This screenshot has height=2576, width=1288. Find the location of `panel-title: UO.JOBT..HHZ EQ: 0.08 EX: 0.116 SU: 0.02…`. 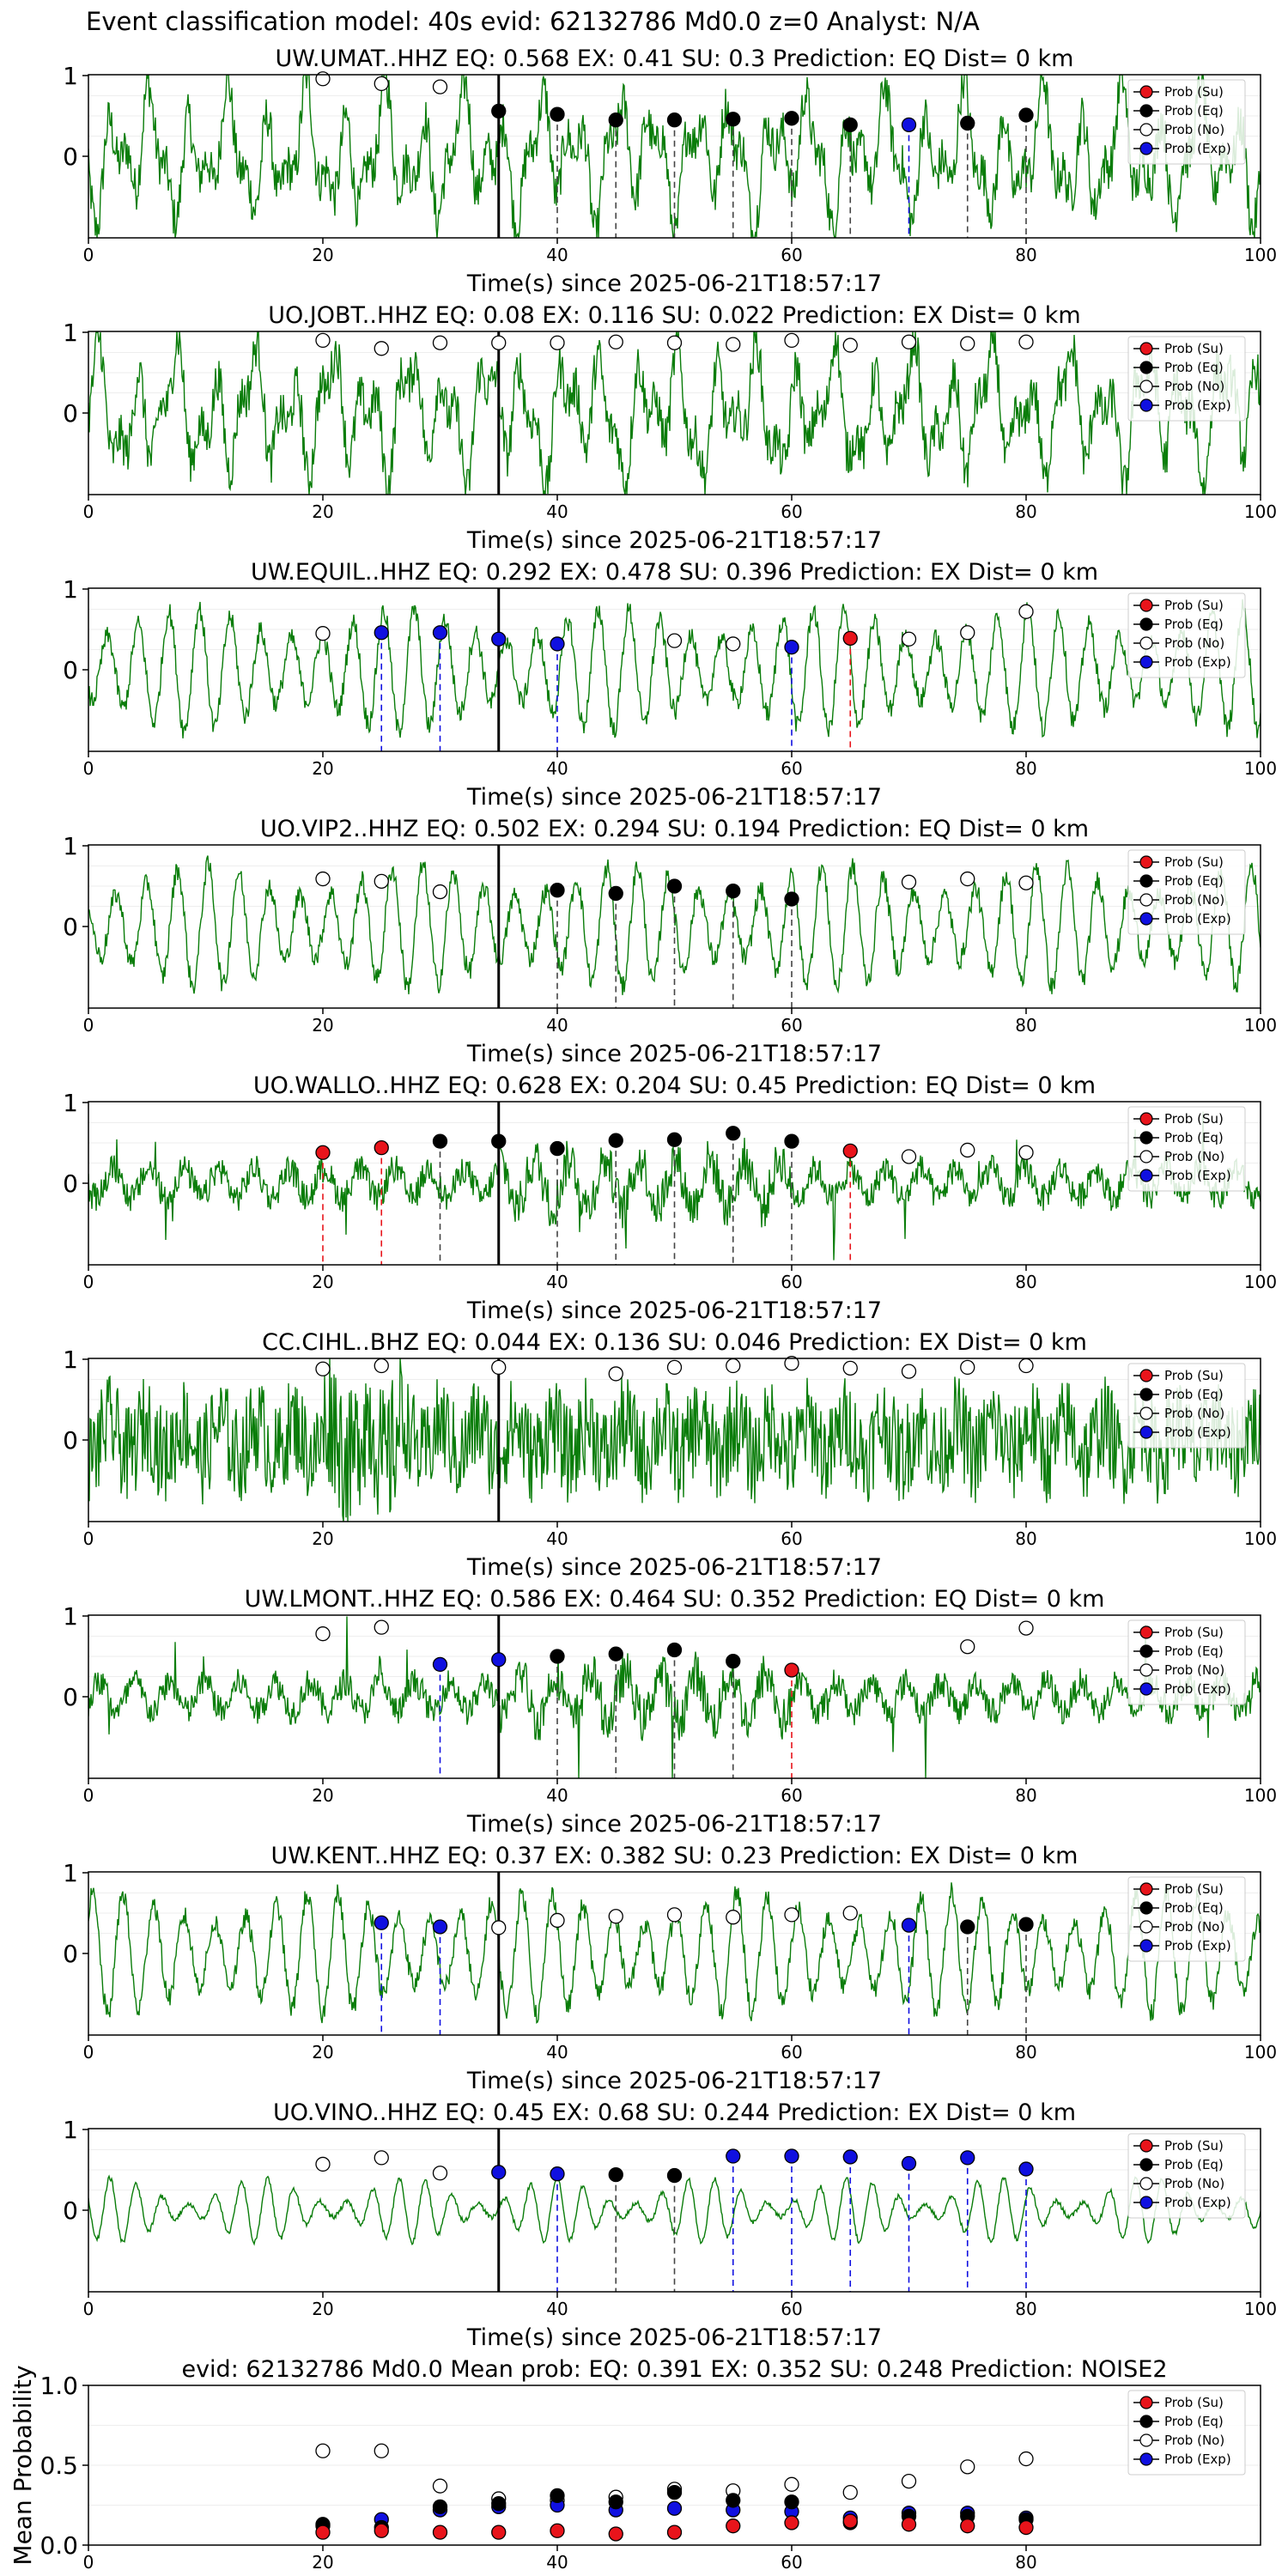

panel-title: UO.JOBT..HHZ EQ: 0.08 EX: 0.116 SU: 0.02… is located at coordinates (674, 315).